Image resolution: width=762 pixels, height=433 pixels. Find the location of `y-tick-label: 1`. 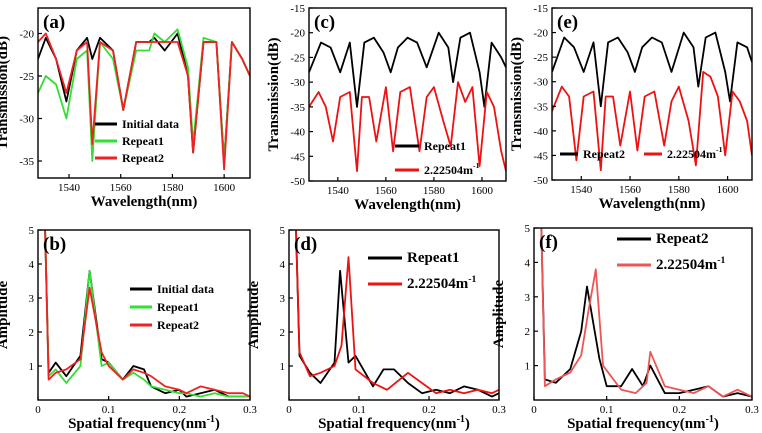

y-tick-label: 1 is located at coordinates (528, 367).